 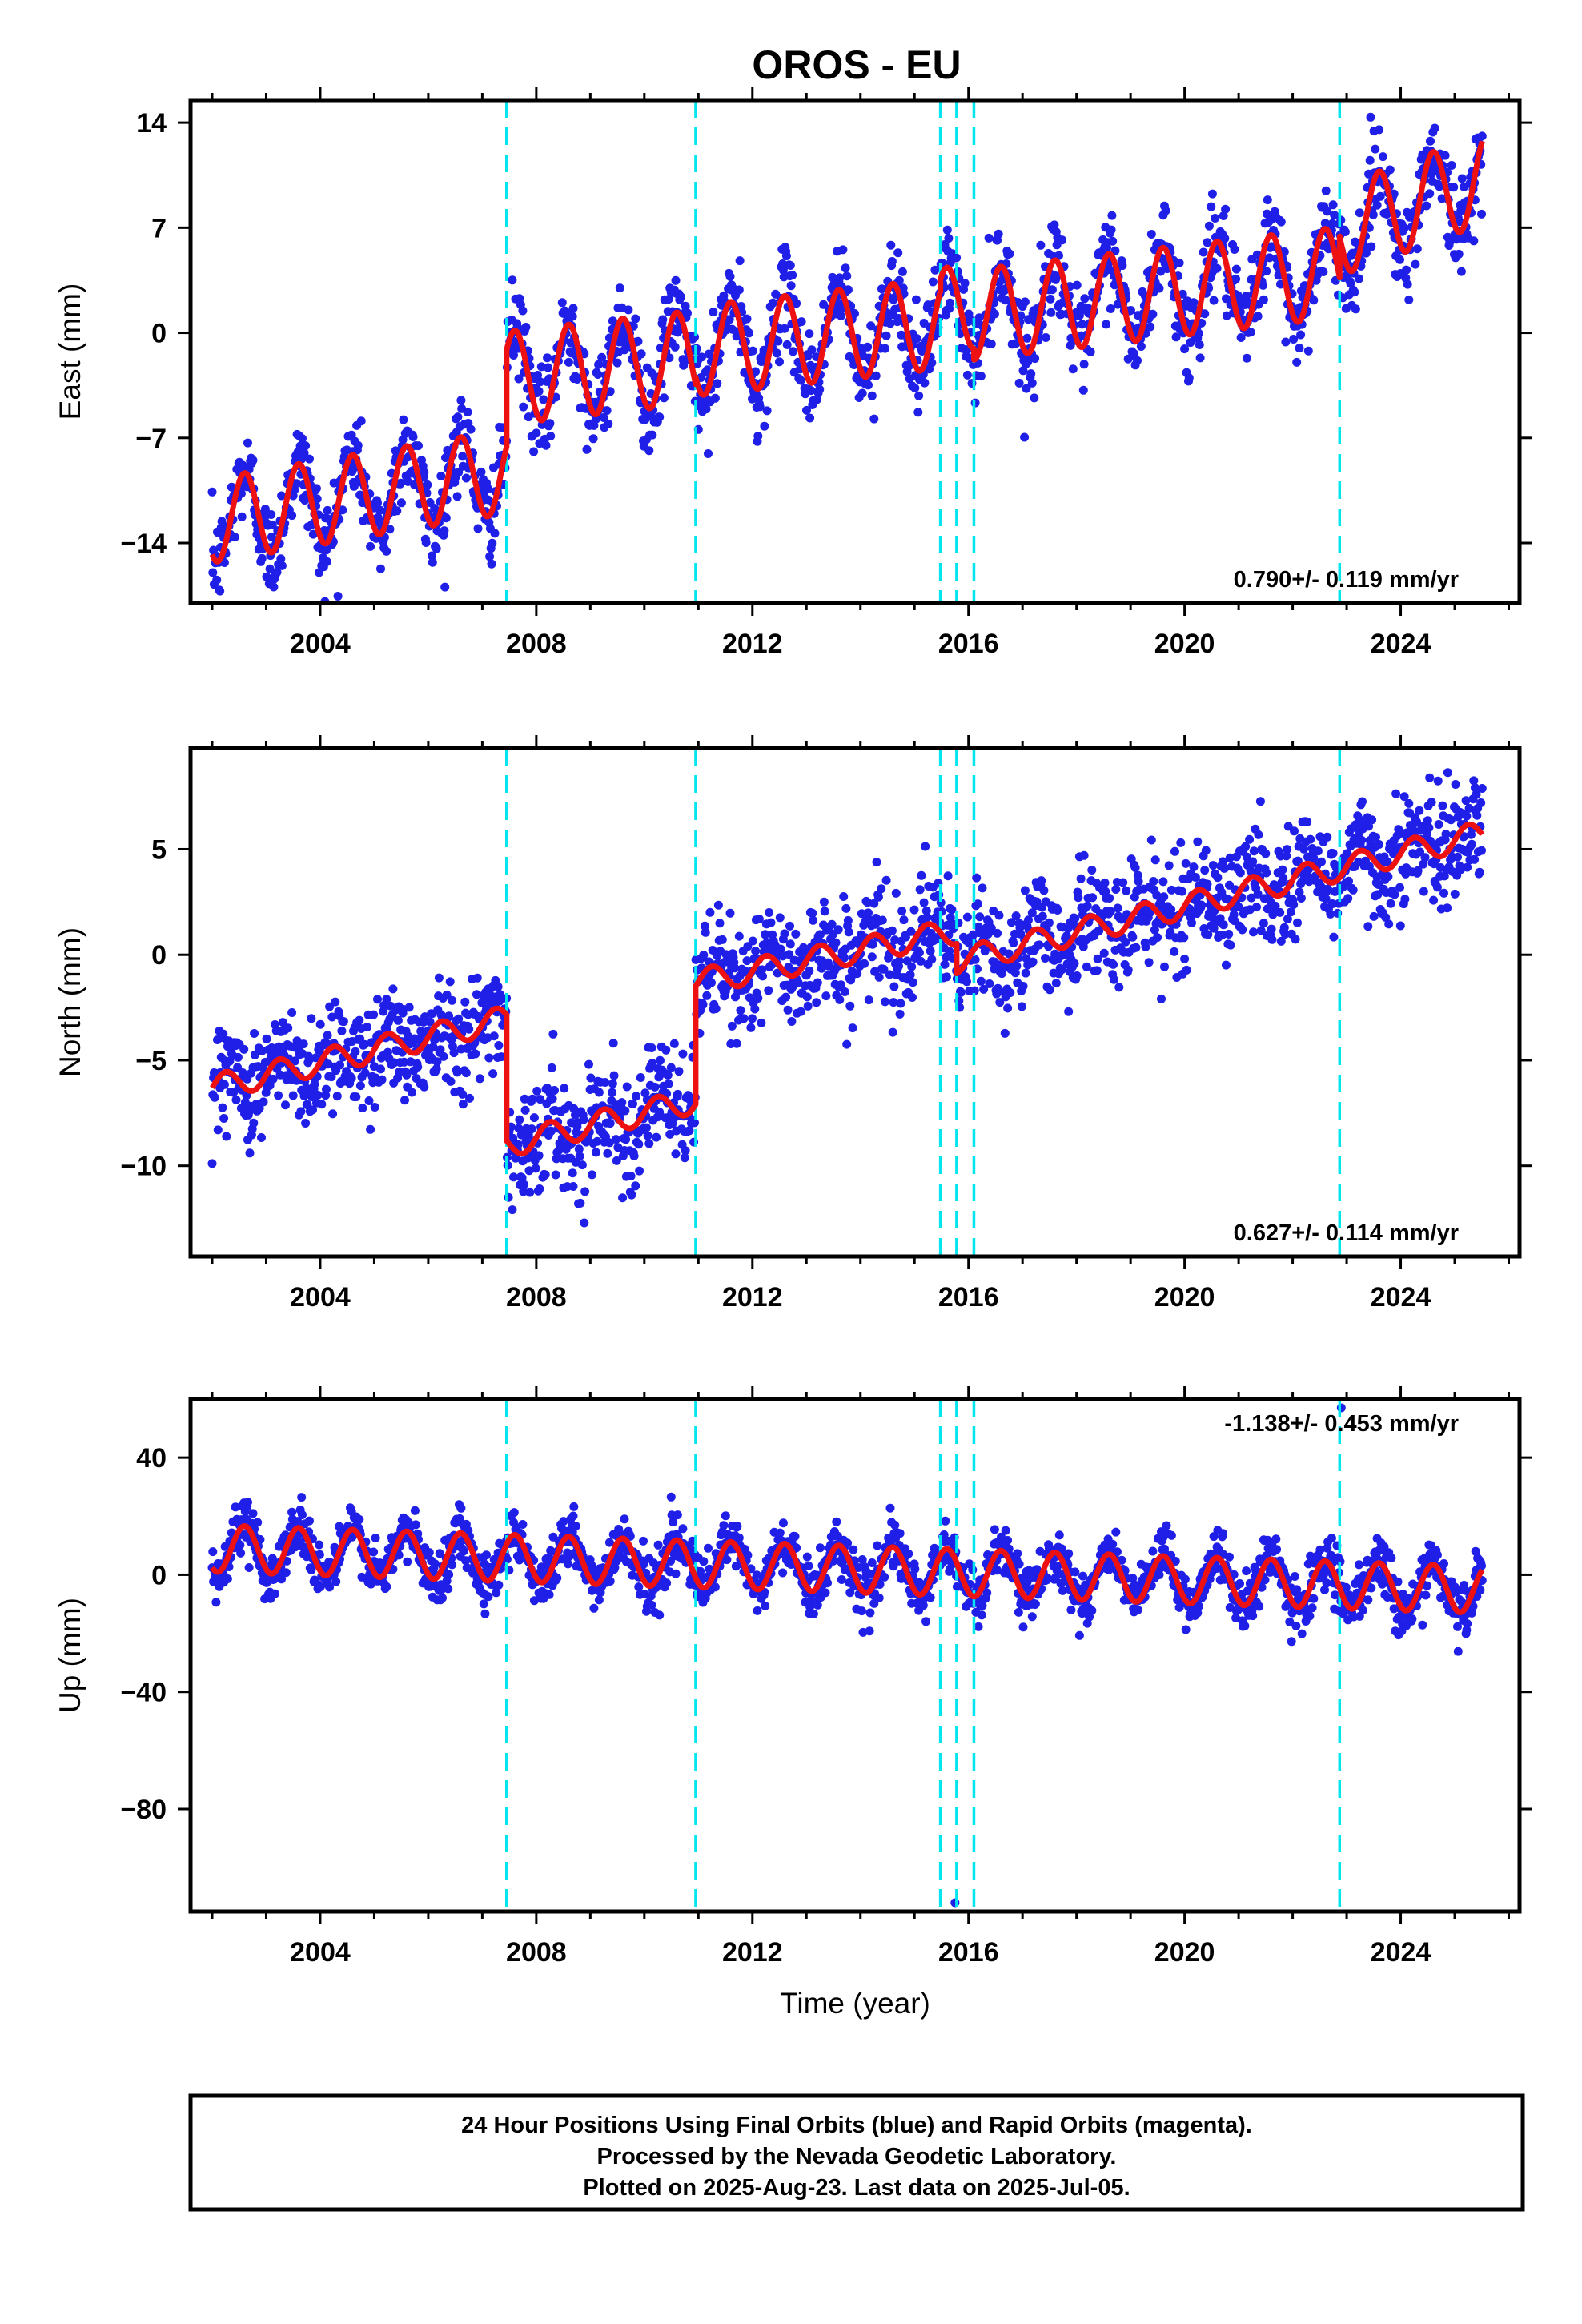 What do you see at coordinates (1184, 644) in the screenshot?
I see `x-tick-label: 2020` at bounding box center [1184, 644].